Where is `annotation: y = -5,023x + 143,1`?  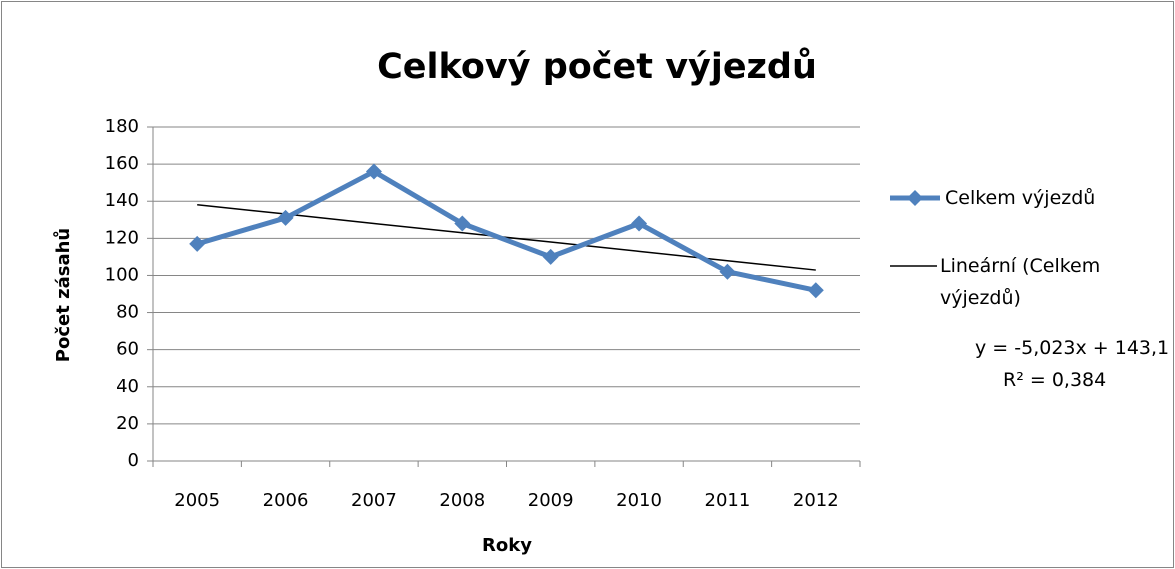
annotation: y = -5,023x + 143,1 is located at coordinates (1072, 348).